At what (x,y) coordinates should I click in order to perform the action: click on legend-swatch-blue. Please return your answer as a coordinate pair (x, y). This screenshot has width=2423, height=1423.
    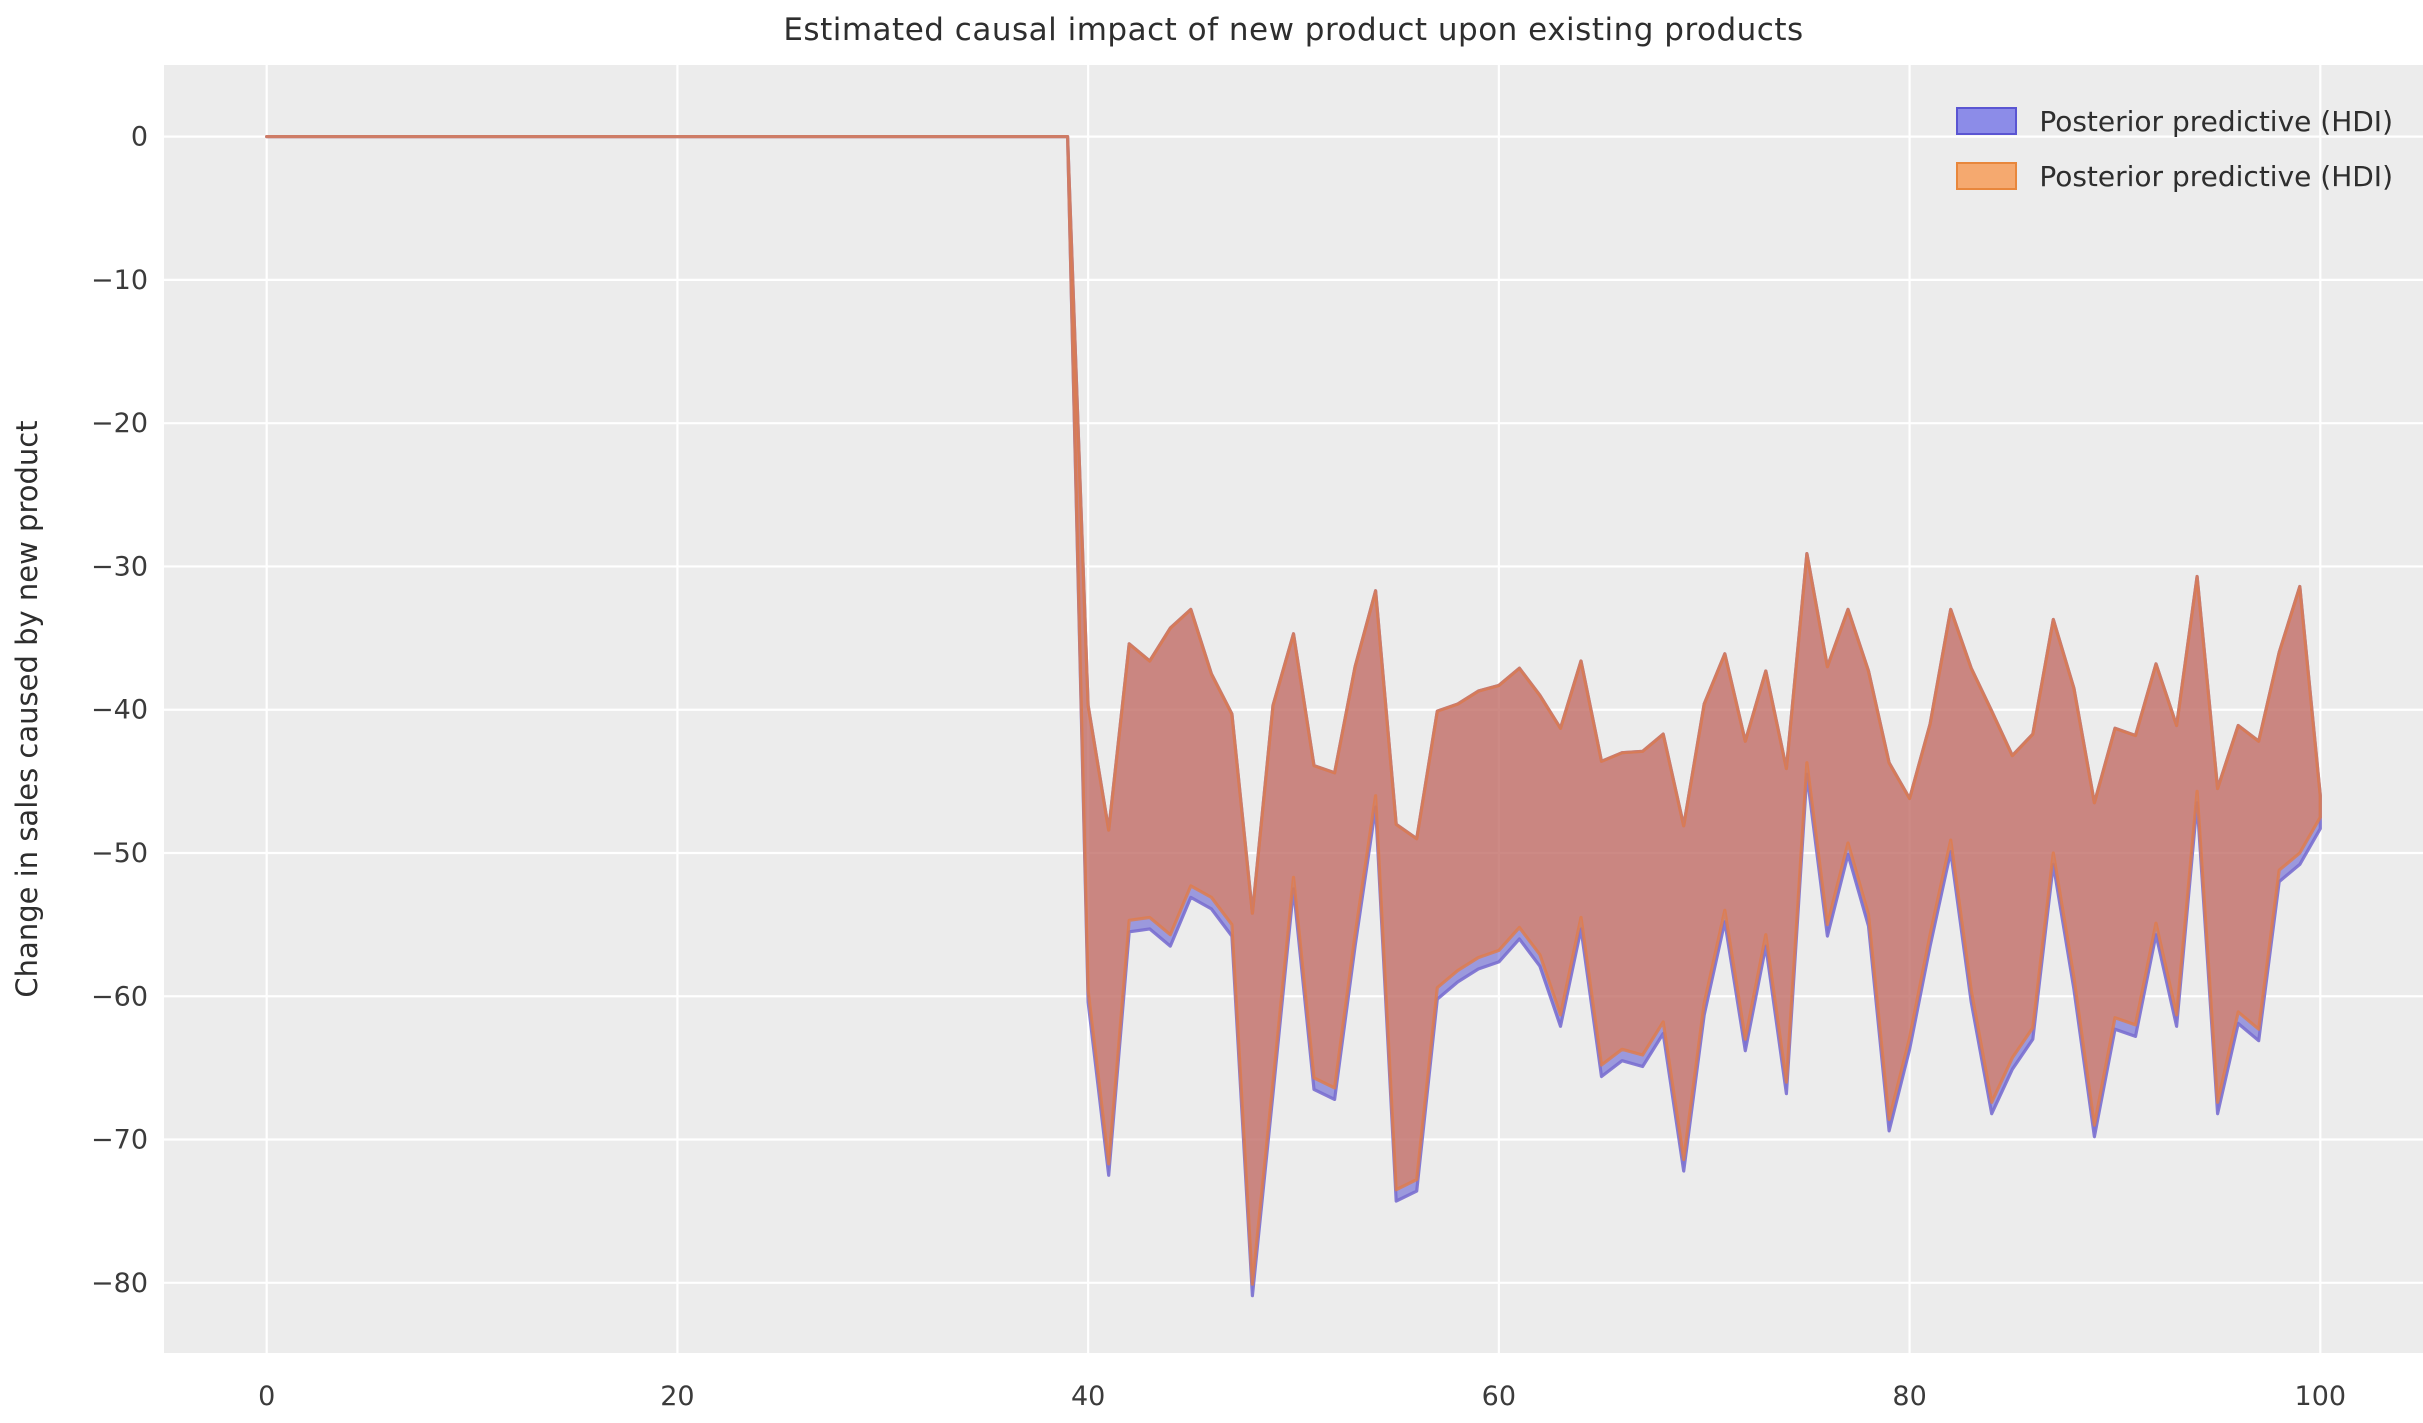
    Looking at the image, I should click on (1987, 121).